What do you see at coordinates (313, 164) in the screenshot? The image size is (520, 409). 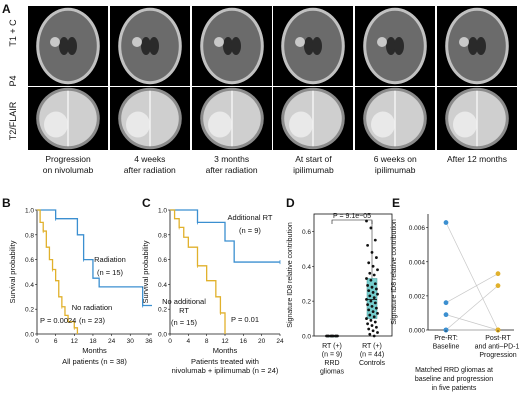 I see `mri-caption-4: At start of ipilimumab` at bounding box center [313, 164].